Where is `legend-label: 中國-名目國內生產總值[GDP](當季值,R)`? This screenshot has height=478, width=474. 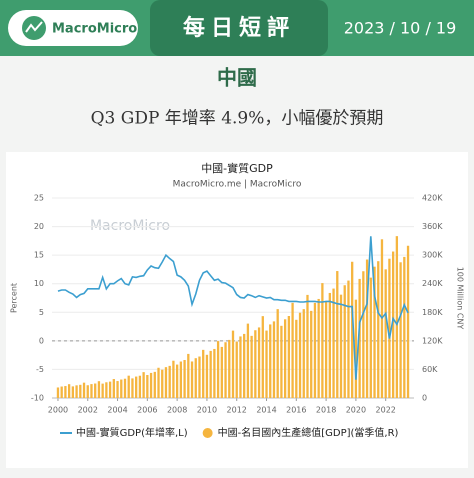
legend-label: 中國-名目國內生產總值[GDP](當季值,R) is located at coordinates (308, 432).